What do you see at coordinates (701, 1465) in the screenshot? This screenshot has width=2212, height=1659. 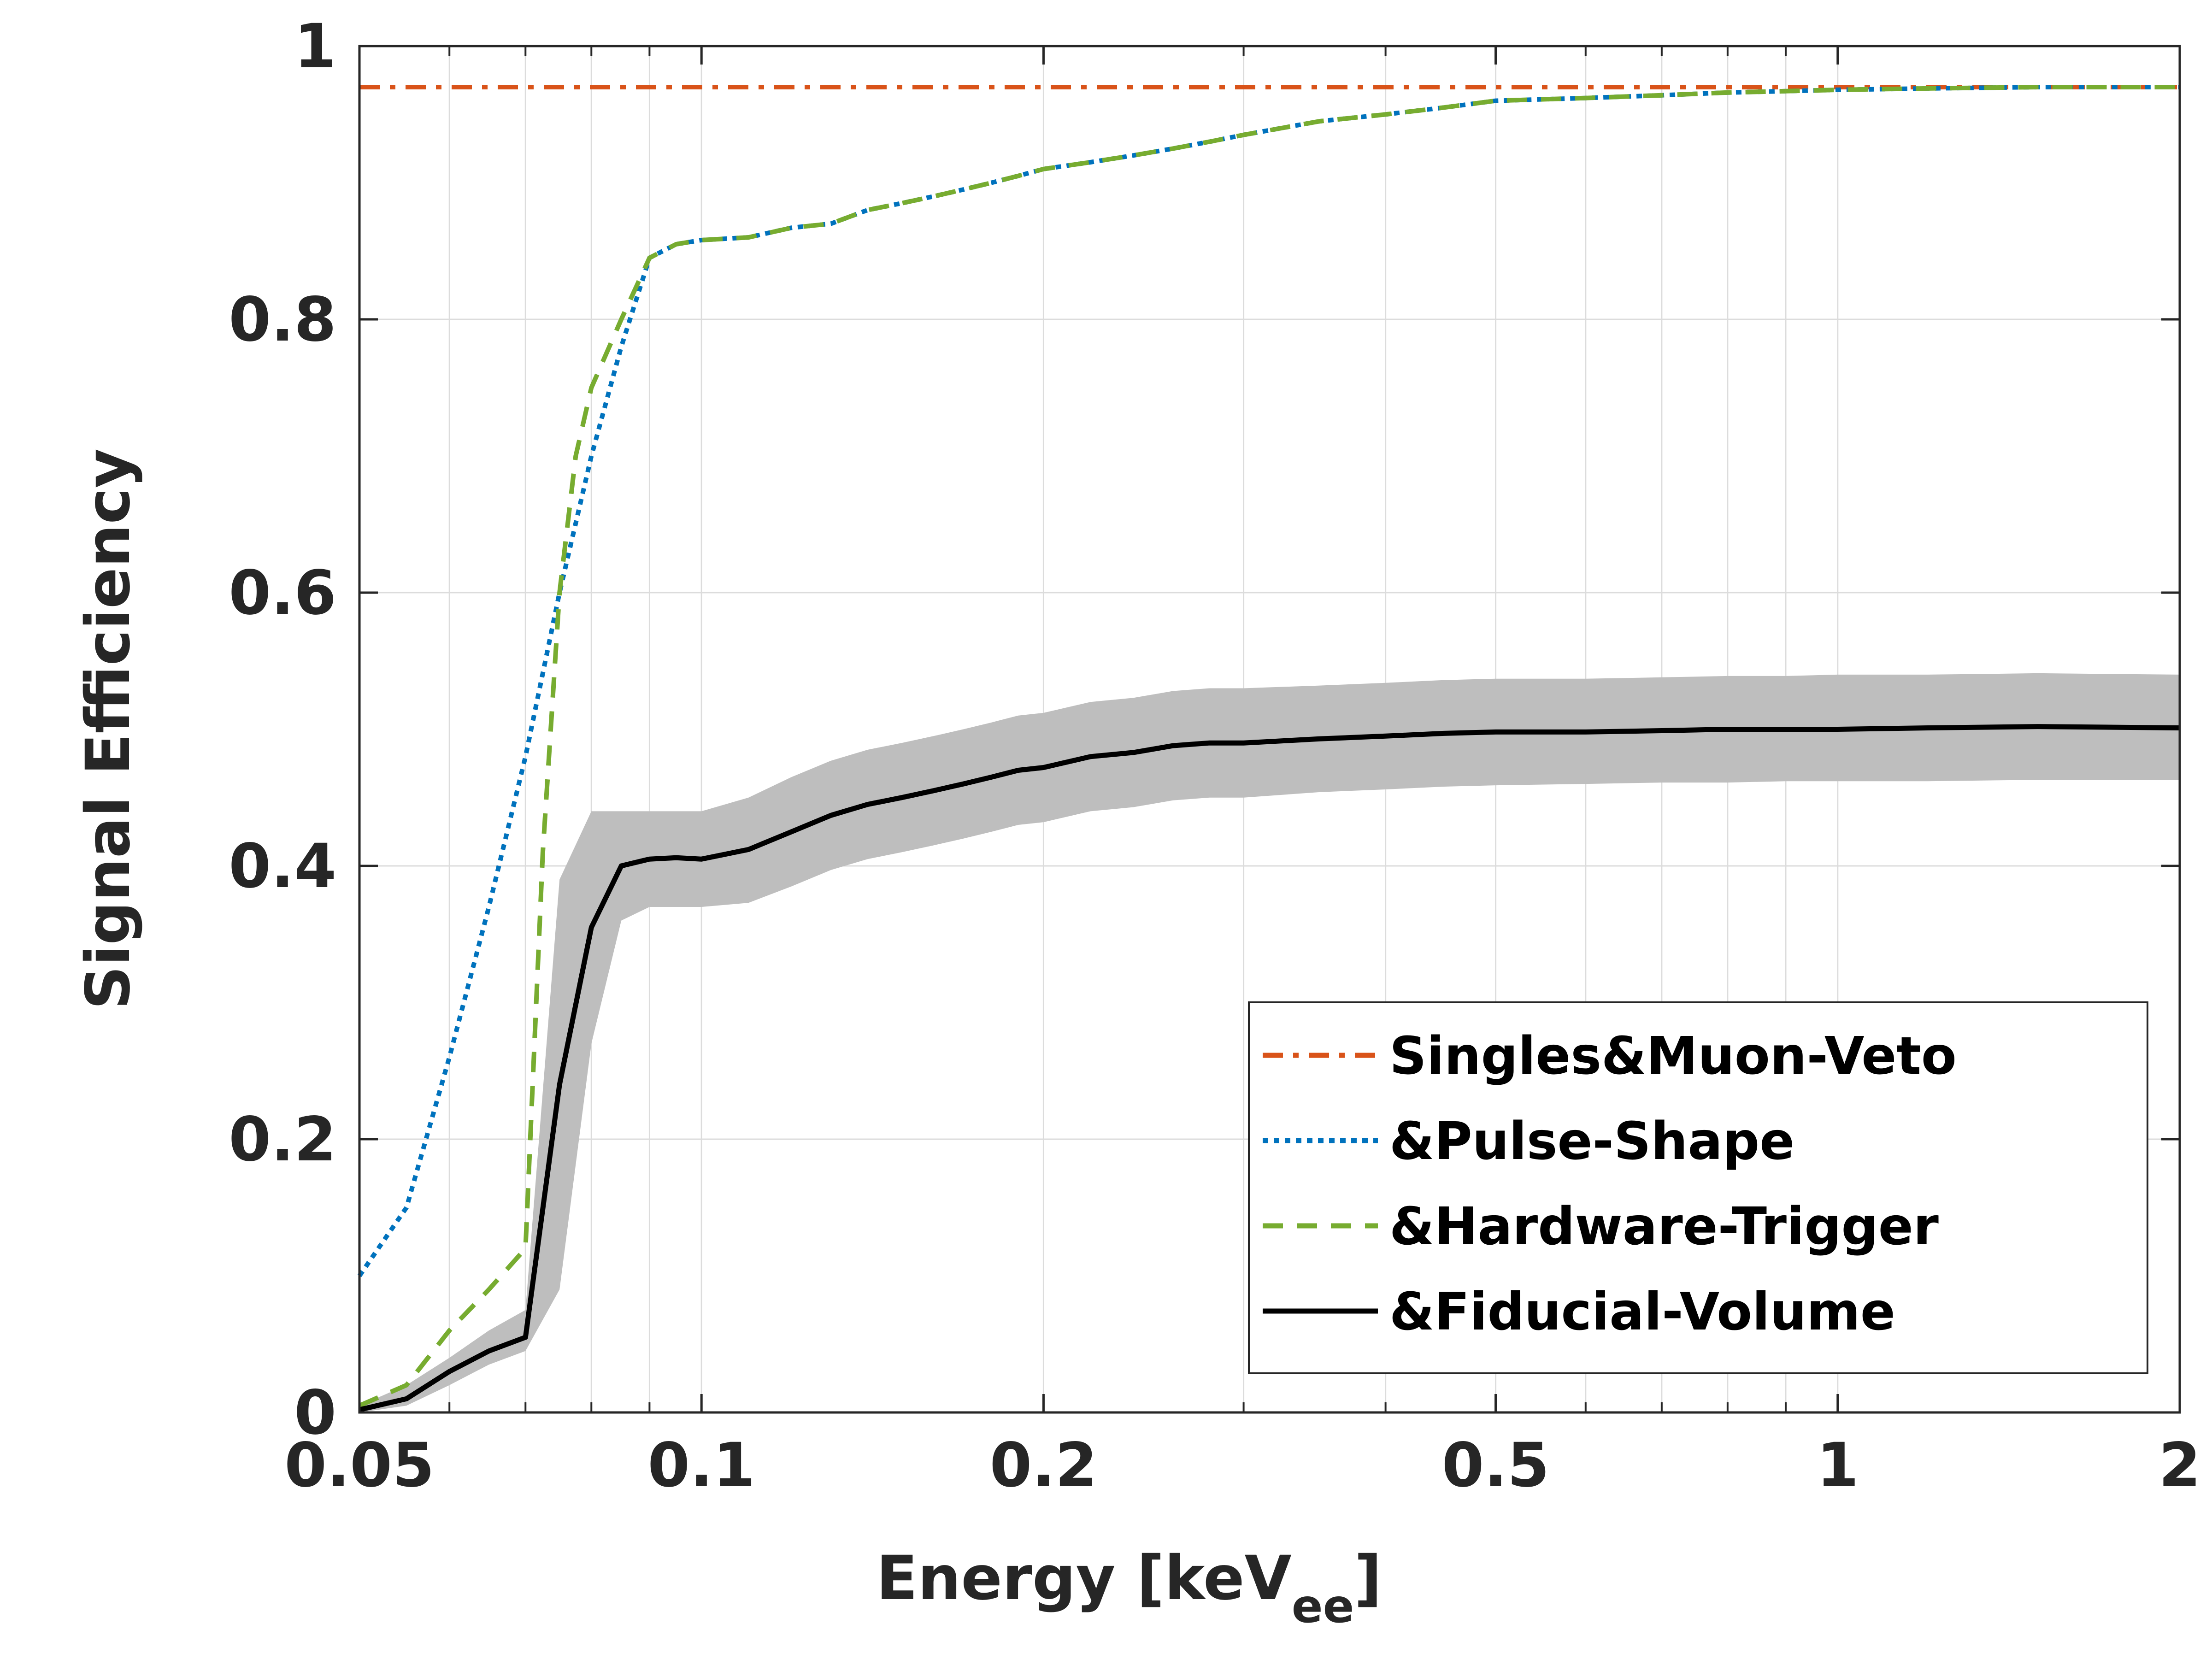 I see `x-tick-label: 0.1` at bounding box center [701, 1465].